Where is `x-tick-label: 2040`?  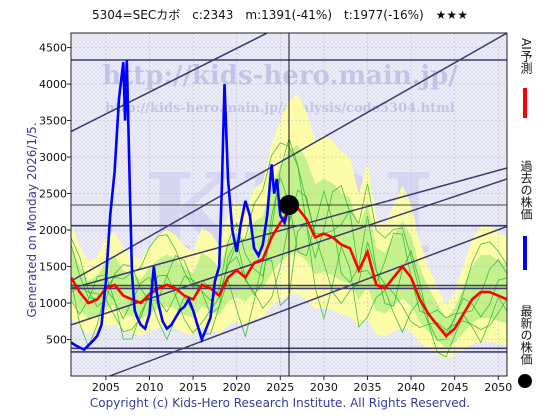
x-tick-label: 2040 is located at coordinates (411, 387).